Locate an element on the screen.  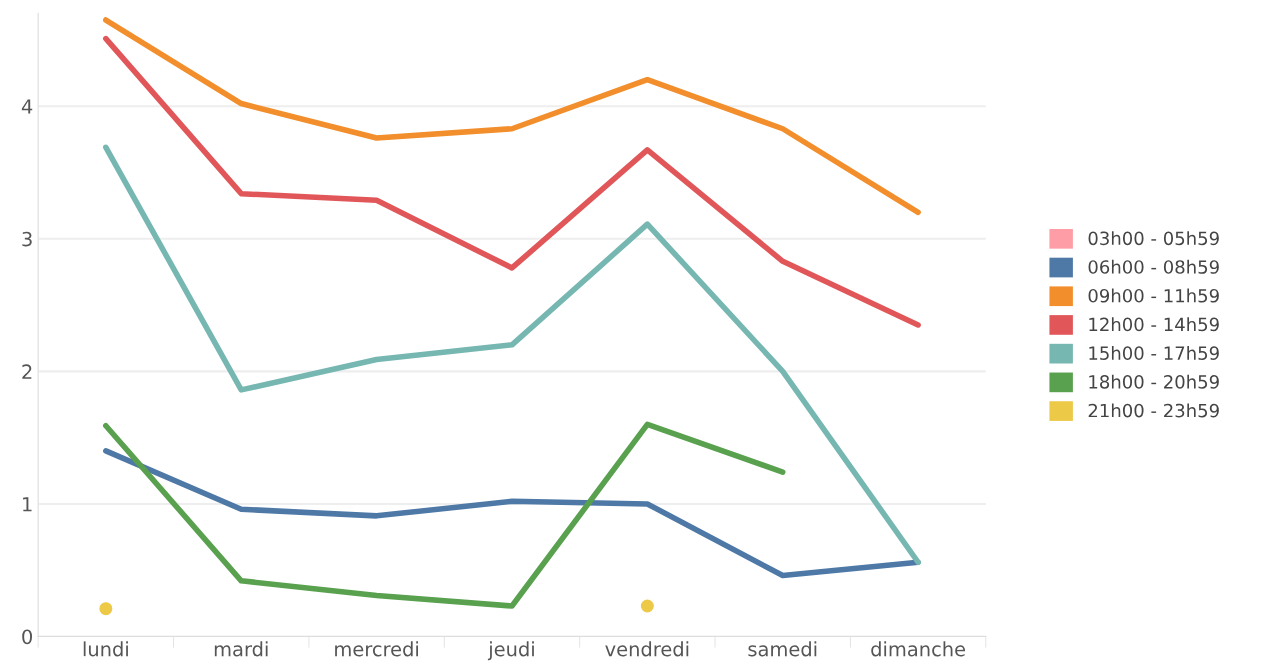
x-tick-label: samedi is located at coordinates (782, 649).